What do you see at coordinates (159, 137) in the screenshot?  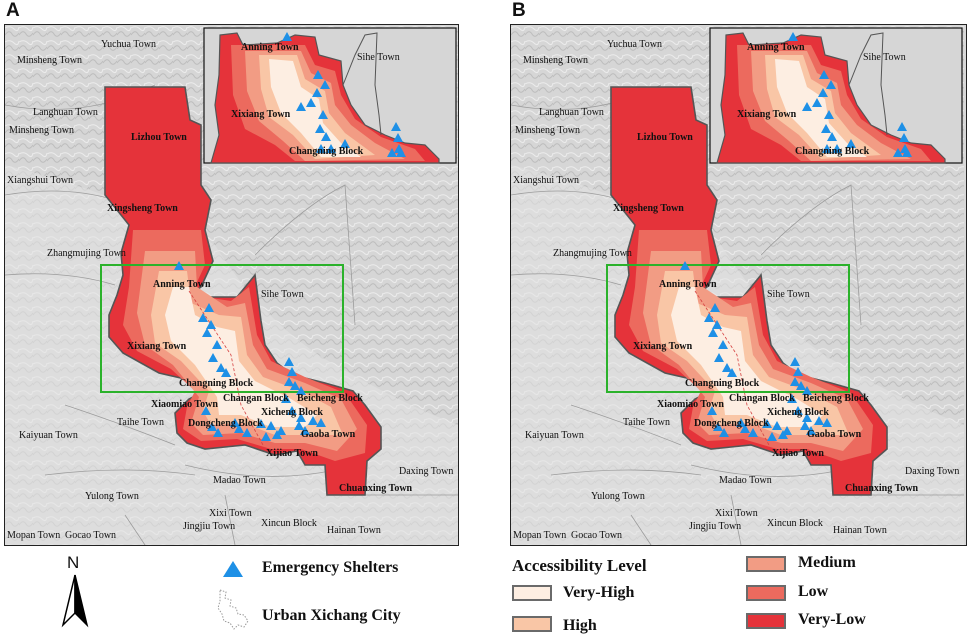 I see `place-label-lizhou: Lizhou Town` at bounding box center [159, 137].